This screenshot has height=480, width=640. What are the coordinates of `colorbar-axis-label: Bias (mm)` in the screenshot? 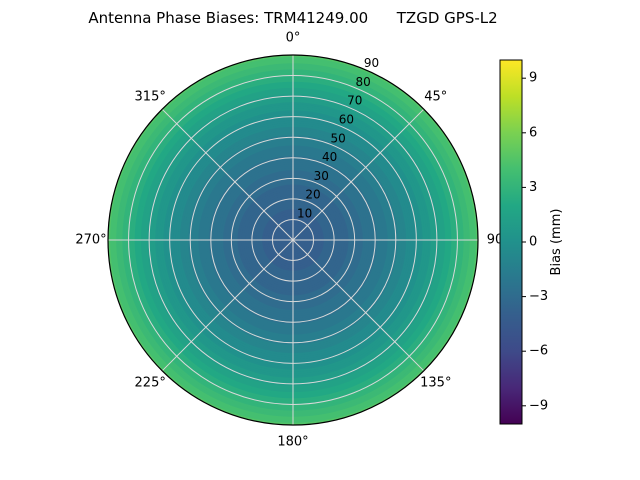 It's located at (556, 242).